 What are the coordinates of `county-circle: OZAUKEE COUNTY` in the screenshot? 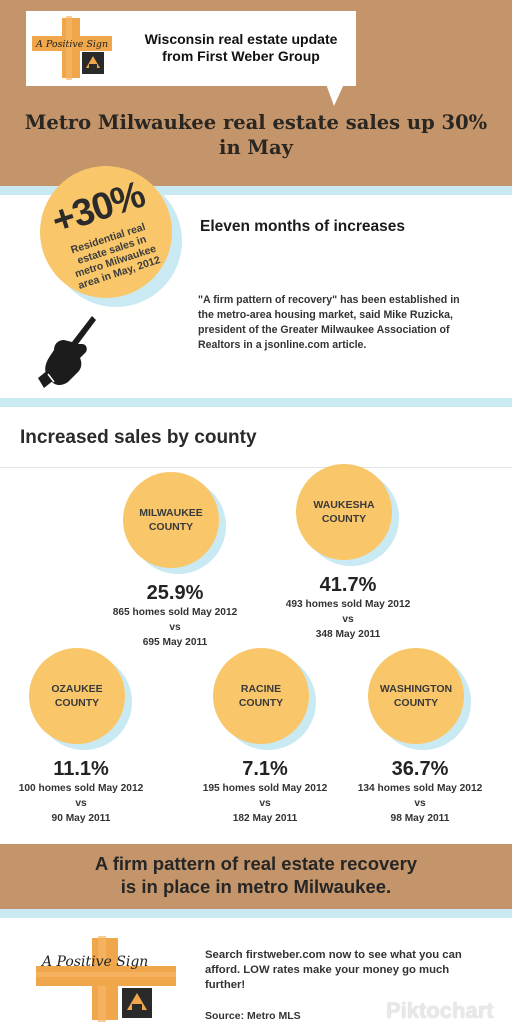 It's located at (77, 696).